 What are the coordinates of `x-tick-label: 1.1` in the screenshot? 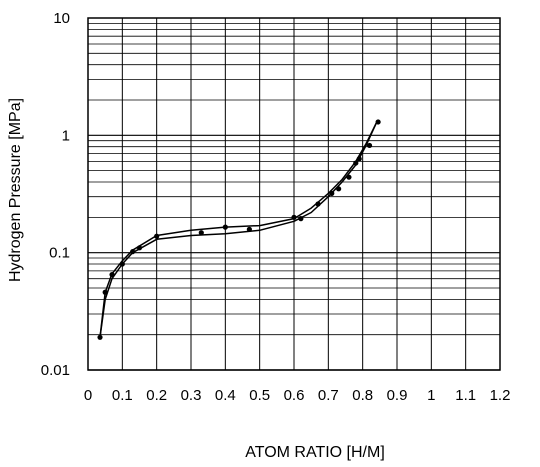 It's located at (465, 395).